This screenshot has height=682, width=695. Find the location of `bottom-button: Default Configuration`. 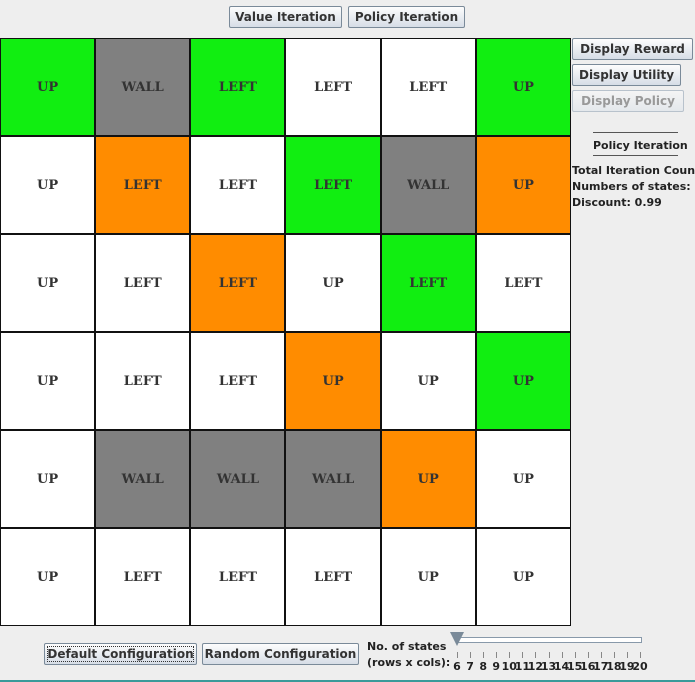

bottom-button: Default Configuration is located at coordinates (120, 654).